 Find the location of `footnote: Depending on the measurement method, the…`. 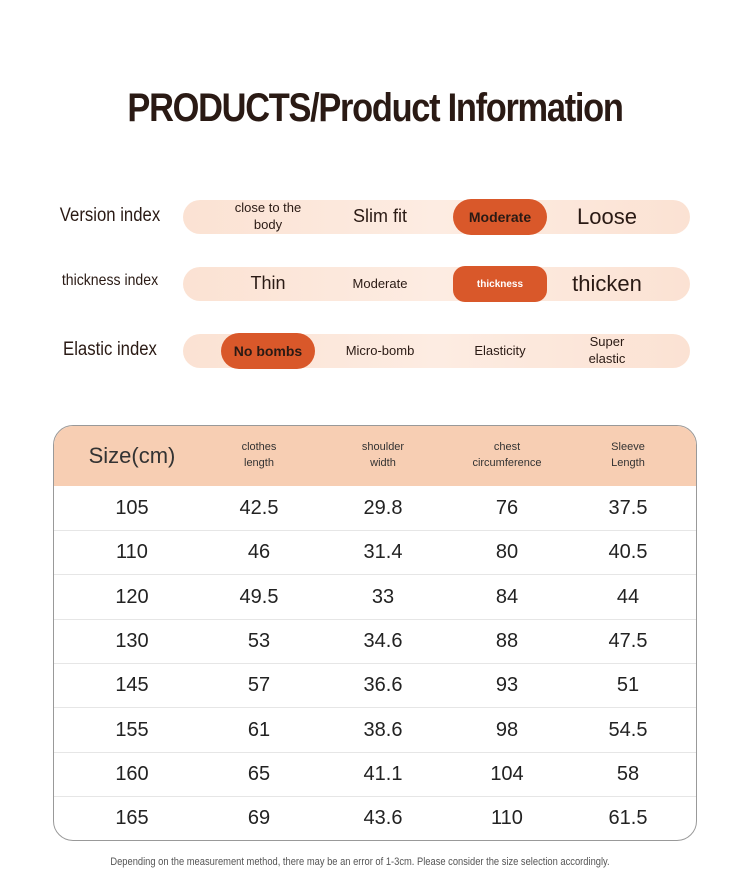

footnote: Depending on the measurement method, the… is located at coordinates (360, 862).